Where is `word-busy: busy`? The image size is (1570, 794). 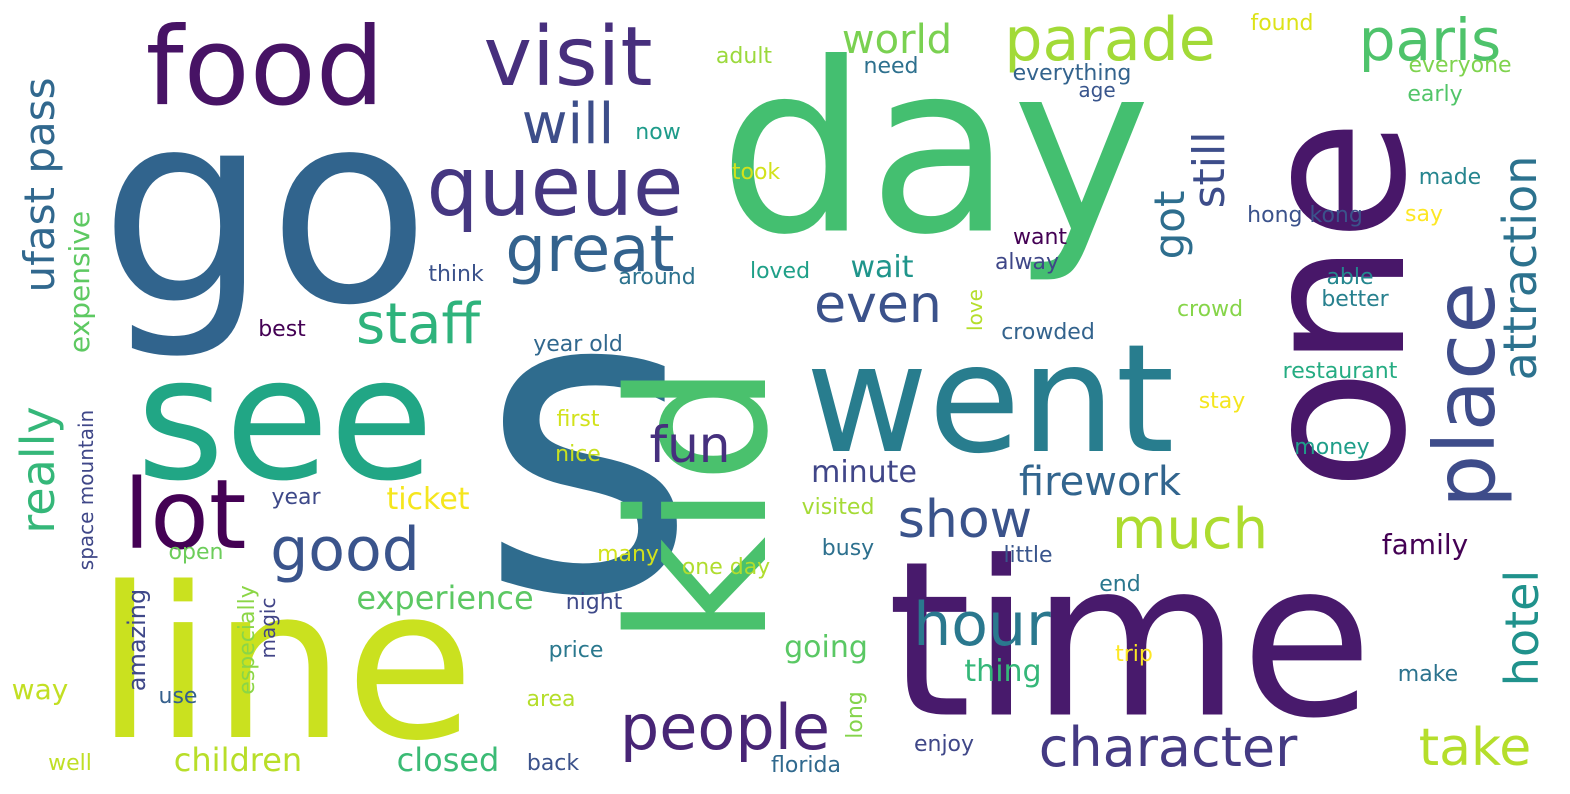 word-busy: busy is located at coordinates (848, 548).